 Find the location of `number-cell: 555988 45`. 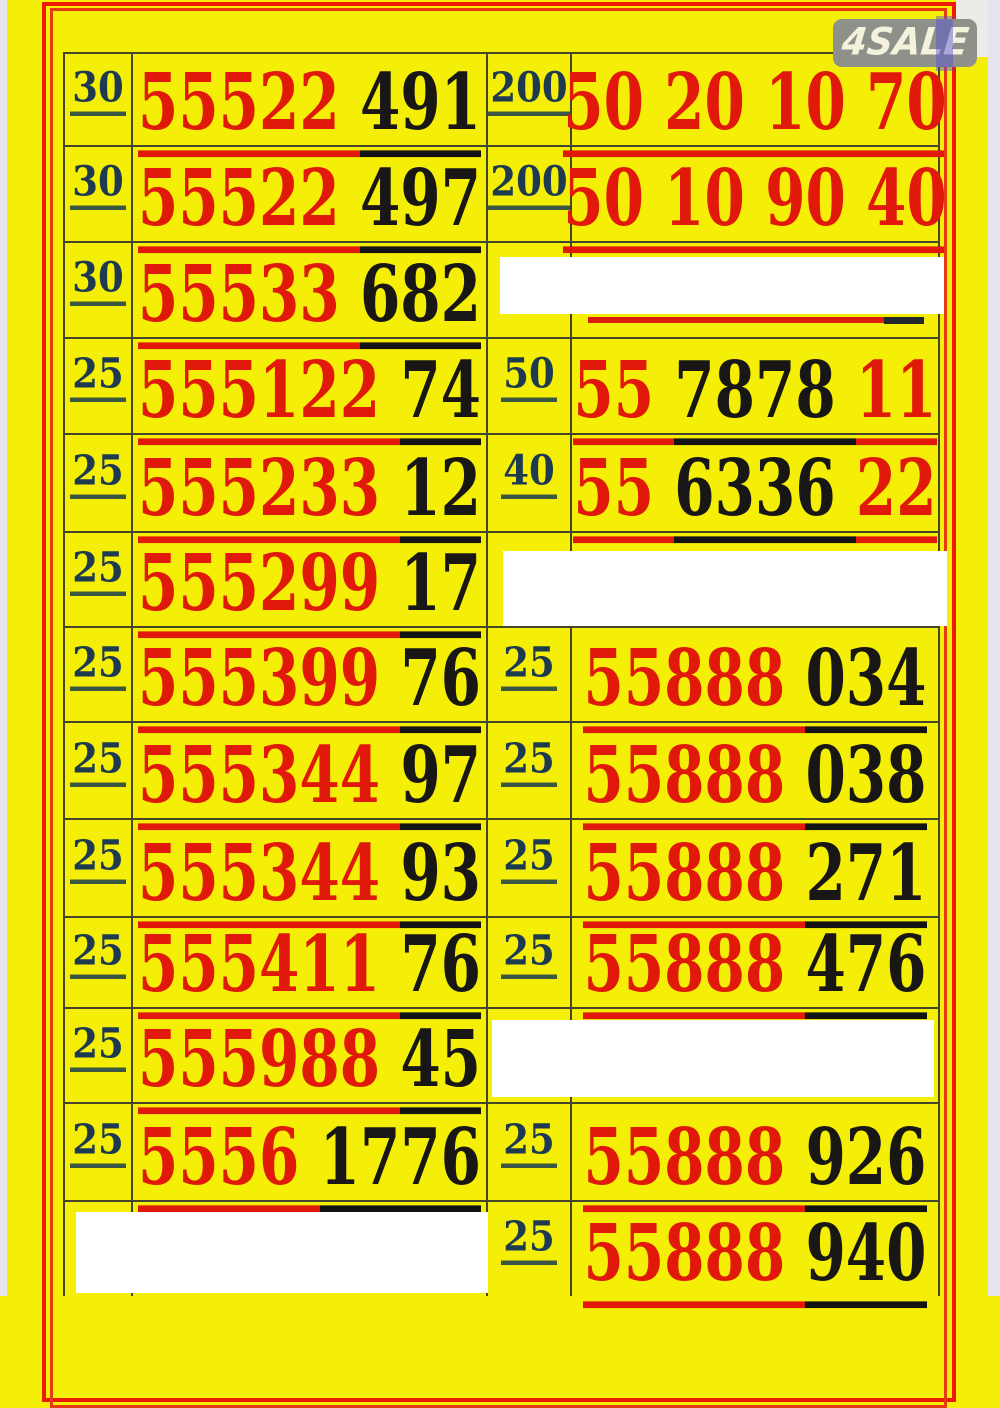

number-cell: 555988 45 is located at coordinates (310, 1062).